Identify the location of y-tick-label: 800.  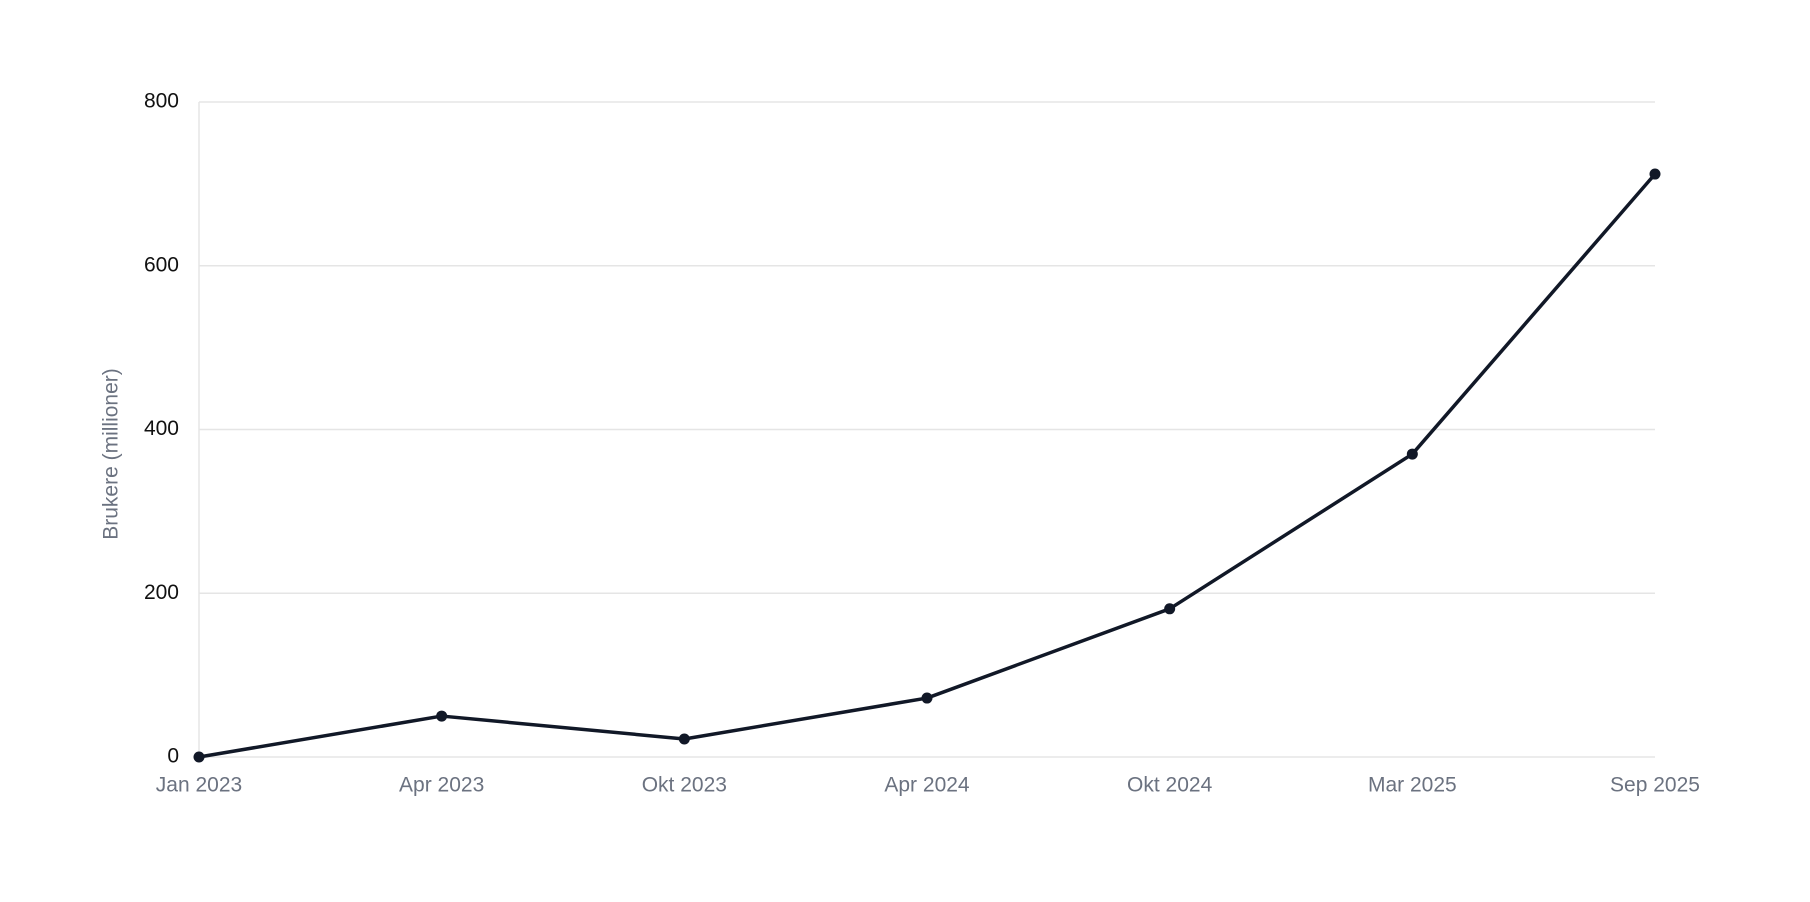
(161, 101).